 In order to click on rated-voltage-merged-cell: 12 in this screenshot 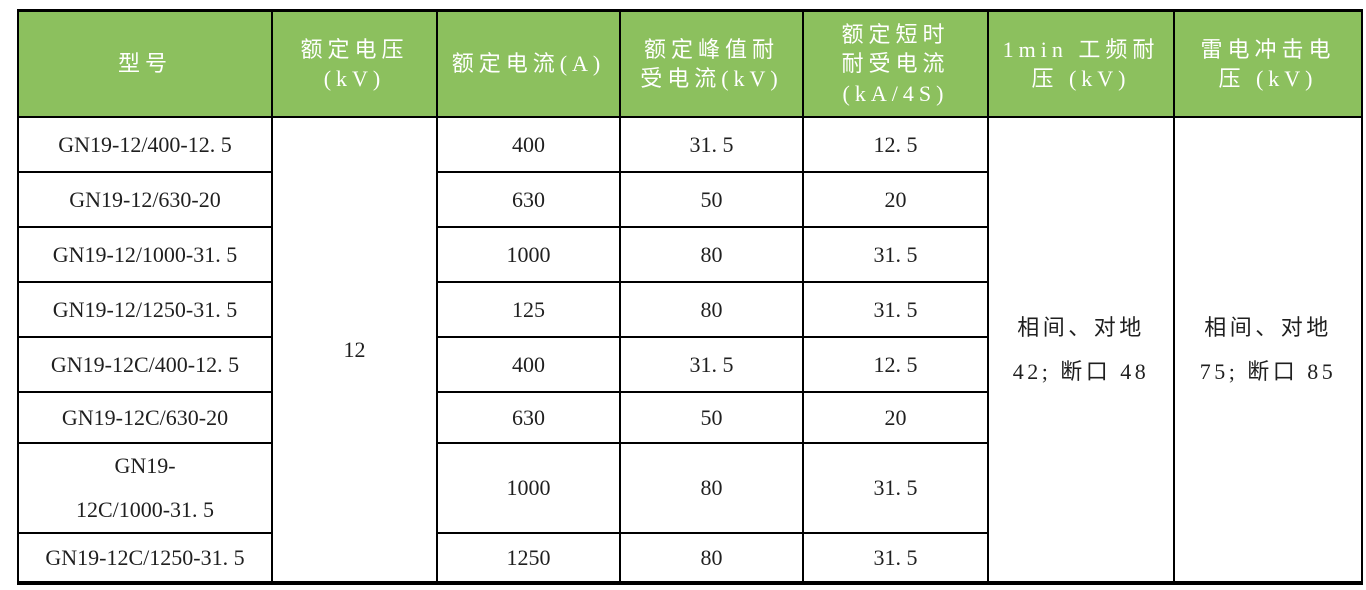, I will do `click(354, 350)`.